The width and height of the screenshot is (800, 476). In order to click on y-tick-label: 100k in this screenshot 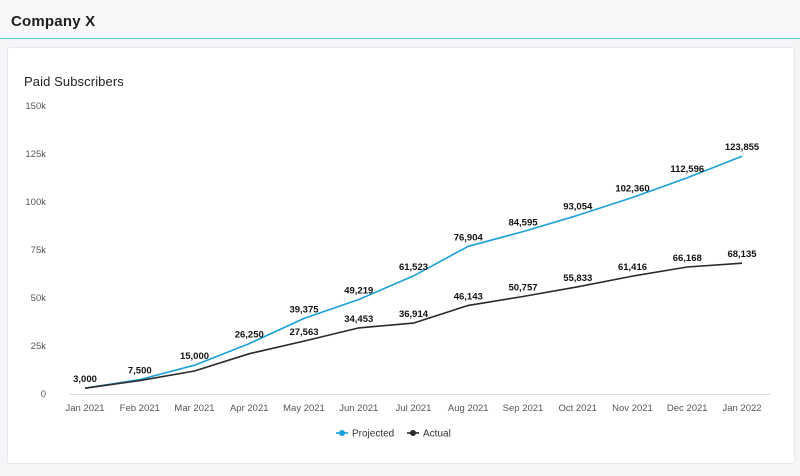, I will do `click(35, 202)`.